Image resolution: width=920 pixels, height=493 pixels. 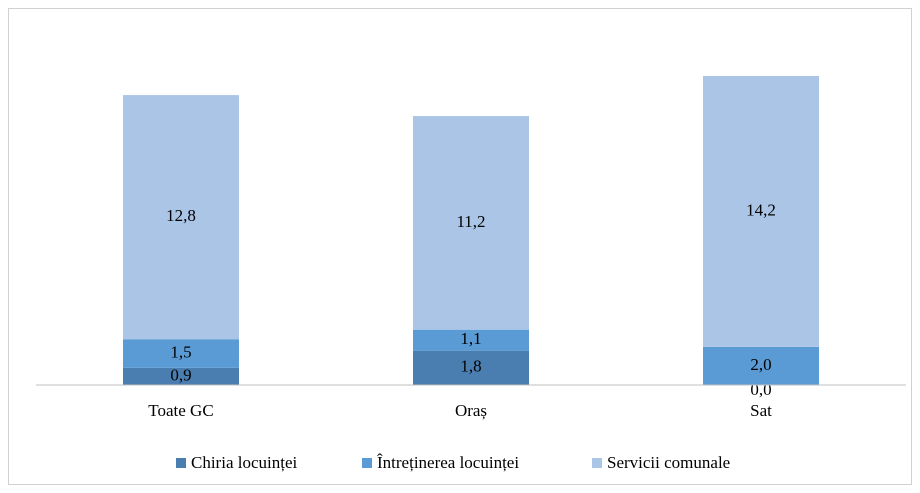 I want to click on data-label: 2,0, so click(x=760, y=364).